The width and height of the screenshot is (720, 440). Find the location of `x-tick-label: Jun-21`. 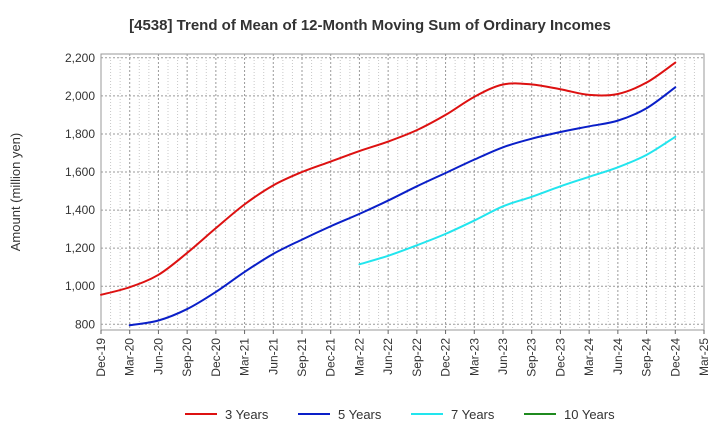

x-tick-label: Jun-21 is located at coordinates (273, 356).